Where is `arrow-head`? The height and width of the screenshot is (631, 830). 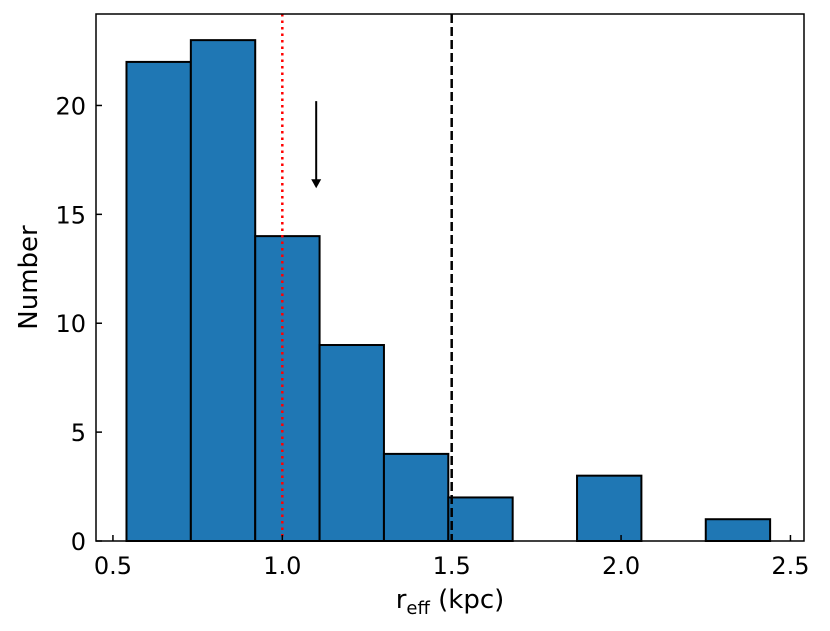
arrow-head is located at coordinates (316, 184).